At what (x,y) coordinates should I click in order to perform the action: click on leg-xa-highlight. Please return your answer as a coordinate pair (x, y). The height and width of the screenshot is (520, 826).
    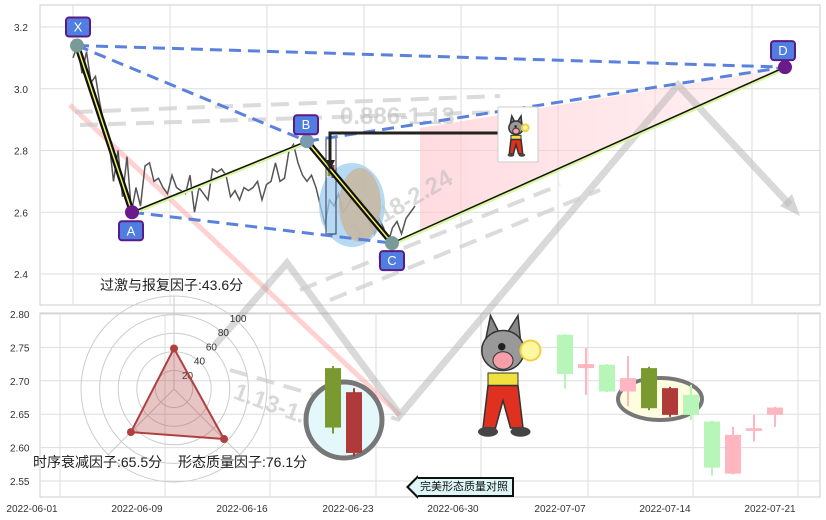
    Looking at the image, I should click on (104, 129).